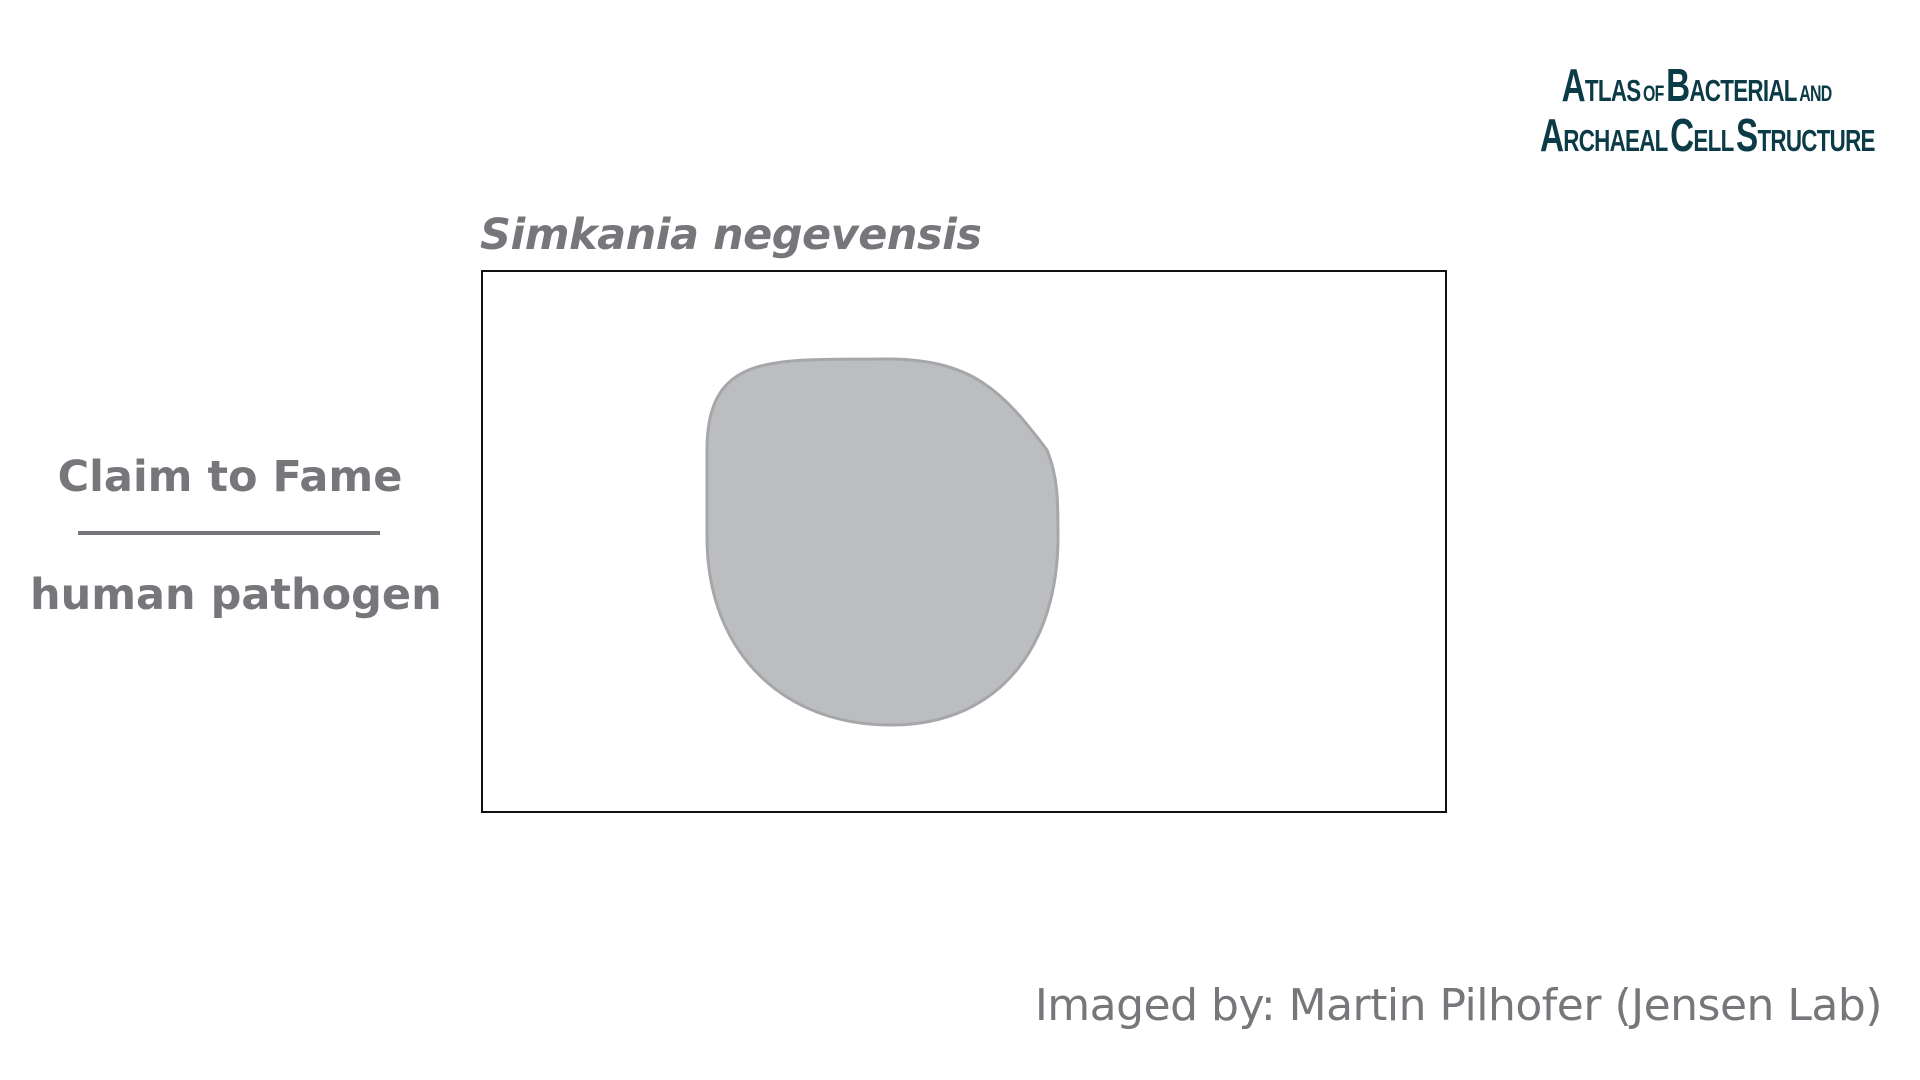  Describe the element at coordinates (1682, 135) in the screenshot. I see `logo-letter: C` at that location.